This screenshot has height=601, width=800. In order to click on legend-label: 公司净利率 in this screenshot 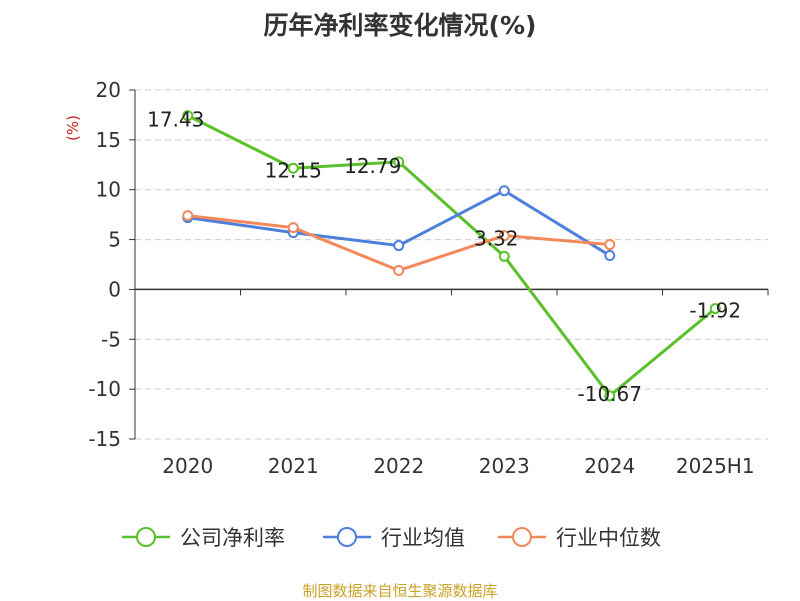, I will do `click(232, 538)`.